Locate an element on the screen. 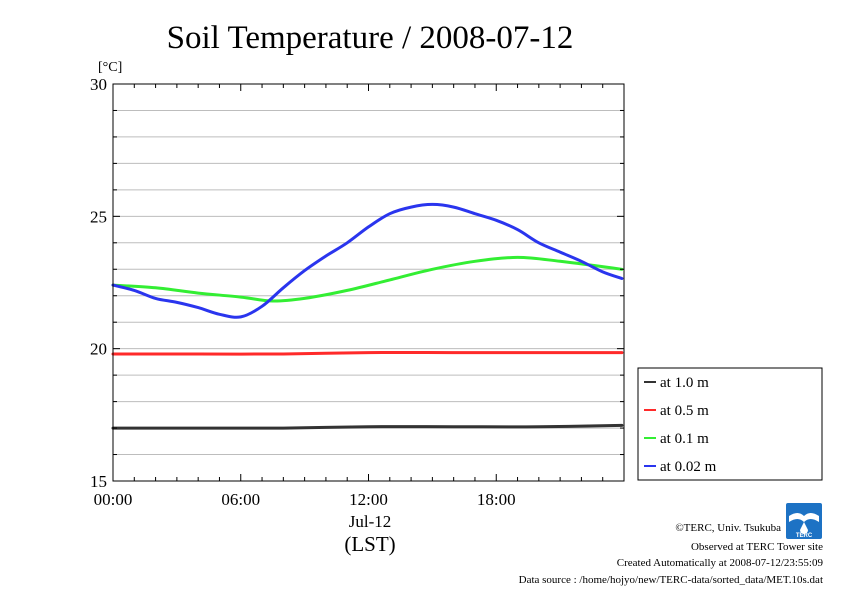 This screenshot has height=595, width=842. legend: at 1.0 m at 0.5 m at 0.1 m at 0.02 m is located at coordinates (730, 424).